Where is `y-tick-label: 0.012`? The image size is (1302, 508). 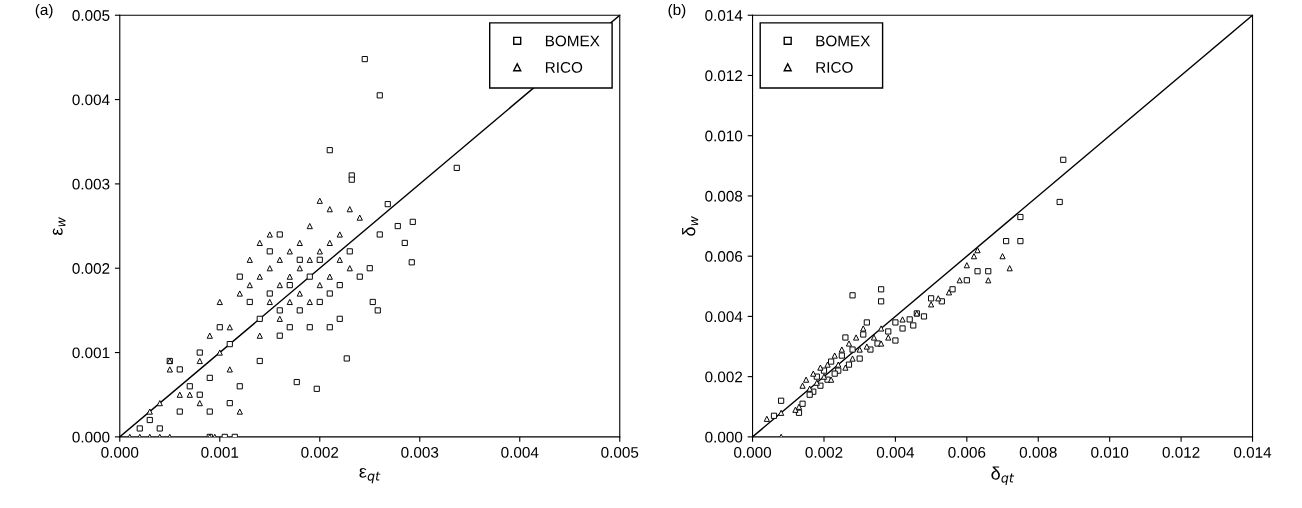 y-tick-label: 0.012 is located at coordinates (724, 76).